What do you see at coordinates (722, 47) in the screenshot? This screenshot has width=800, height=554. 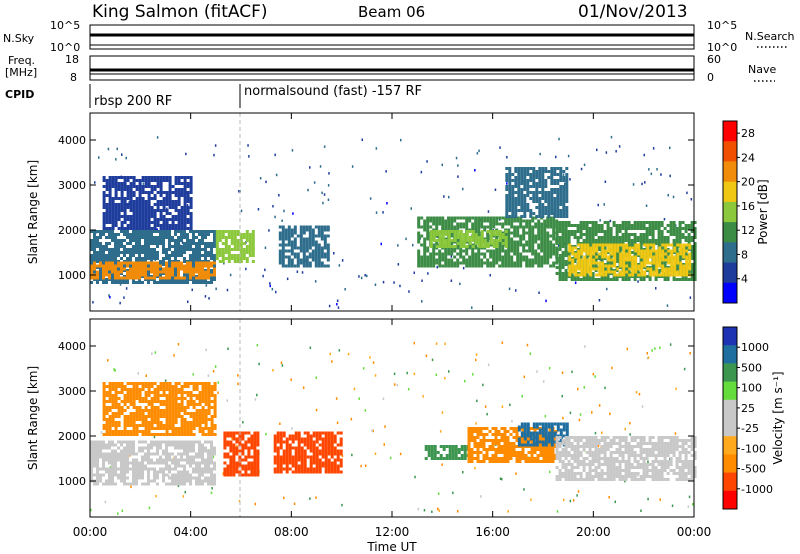 I see `nsearch-tick-bottom: 10^0` at bounding box center [722, 47].